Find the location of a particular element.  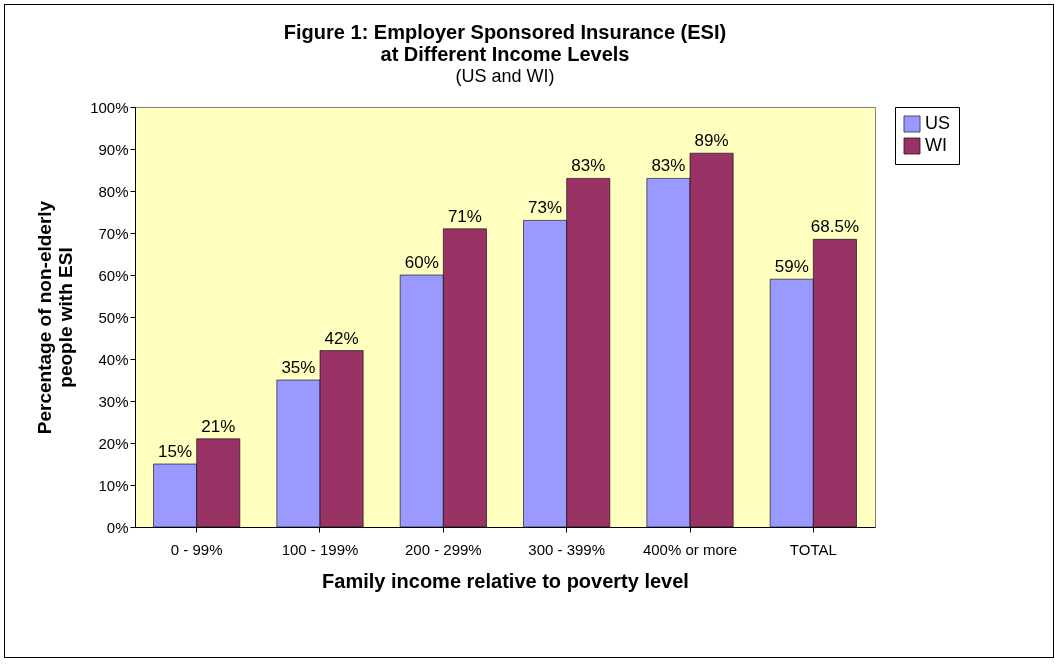

x-axis-title: Family income relative to poverty level is located at coordinates (505, 580).